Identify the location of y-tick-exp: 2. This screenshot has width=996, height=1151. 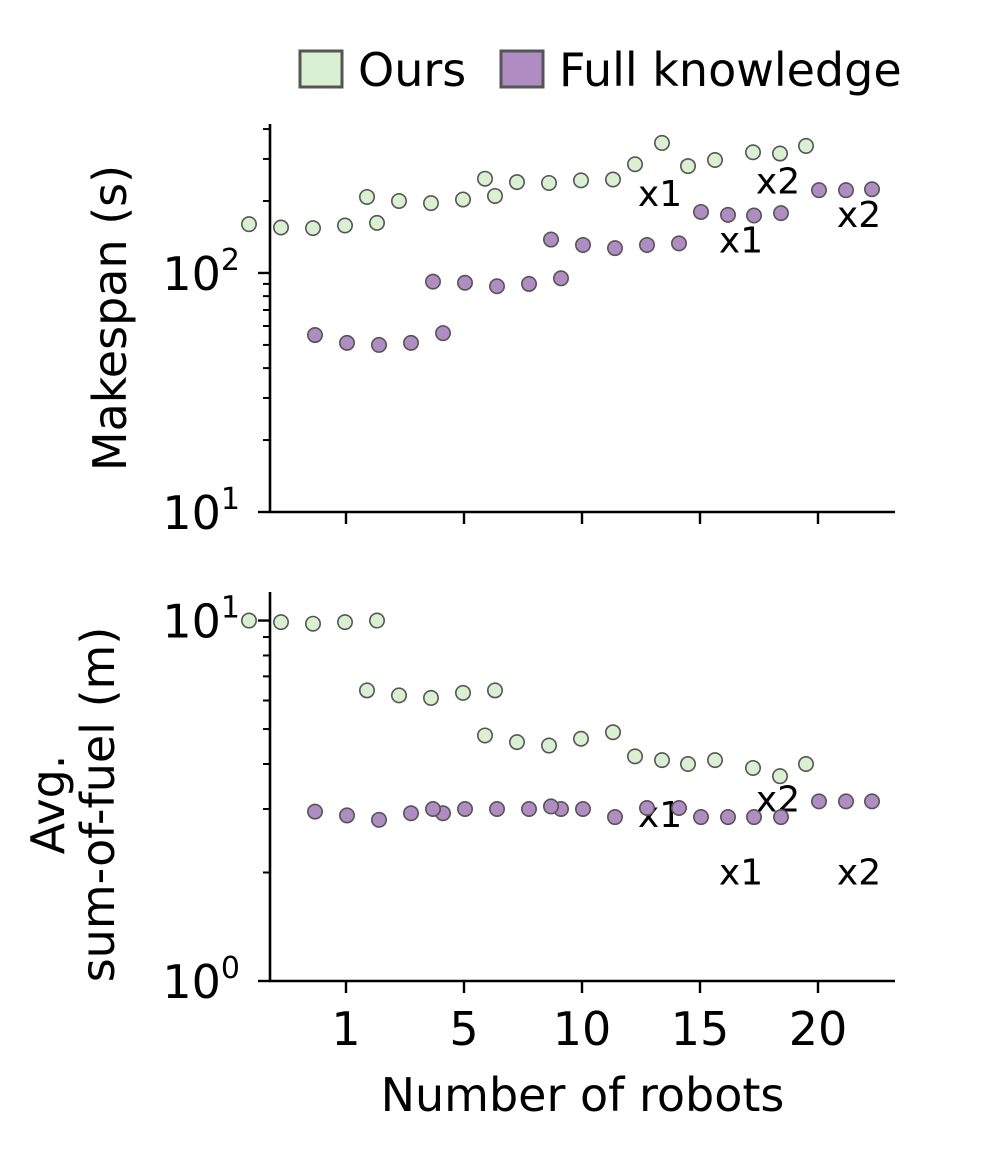
(230, 260).